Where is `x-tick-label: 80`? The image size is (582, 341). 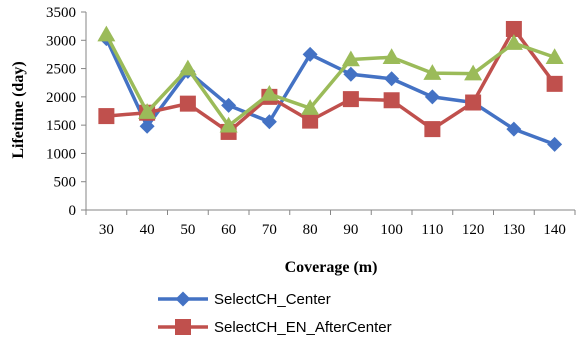 x-tick-label: 80 is located at coordinates (310, 230).